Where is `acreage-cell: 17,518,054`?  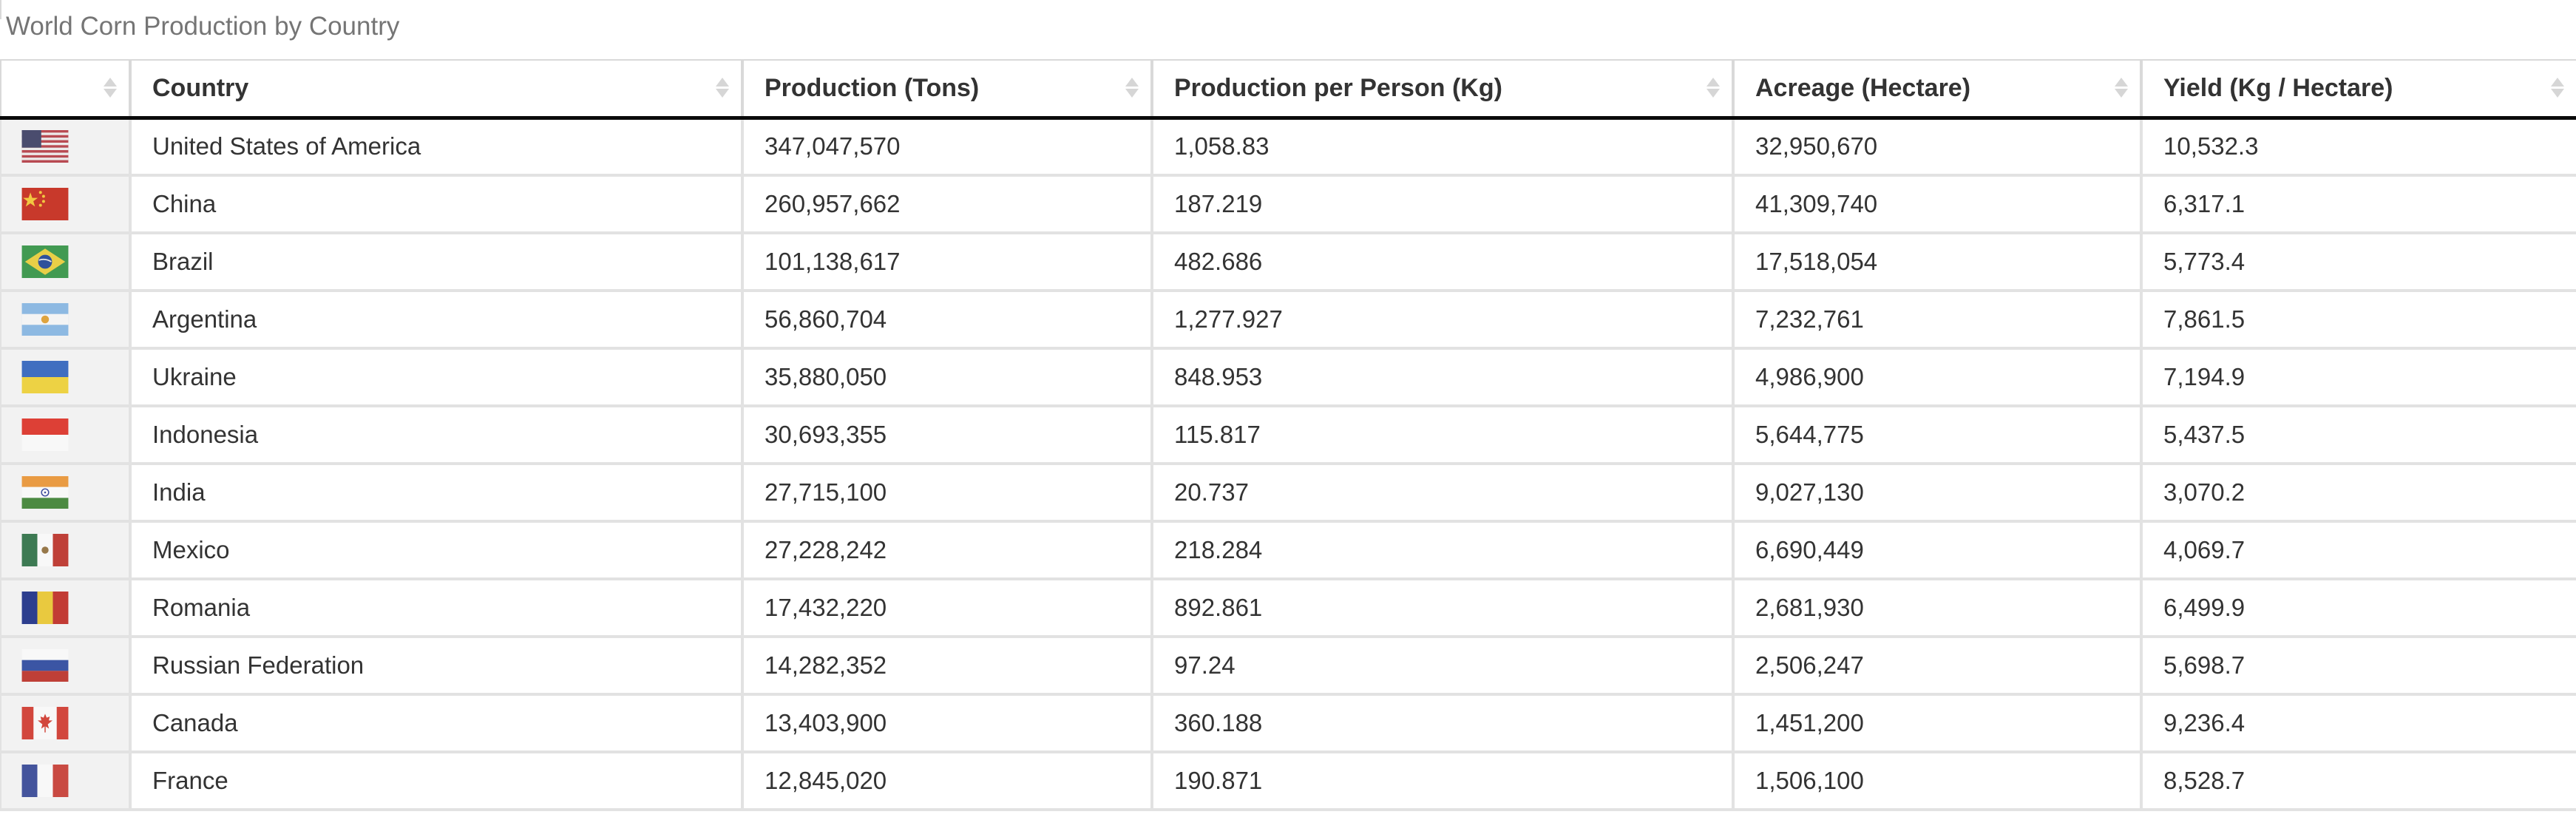
acreage-cell: 17,518,054 is located at coordinates (1938, 262).